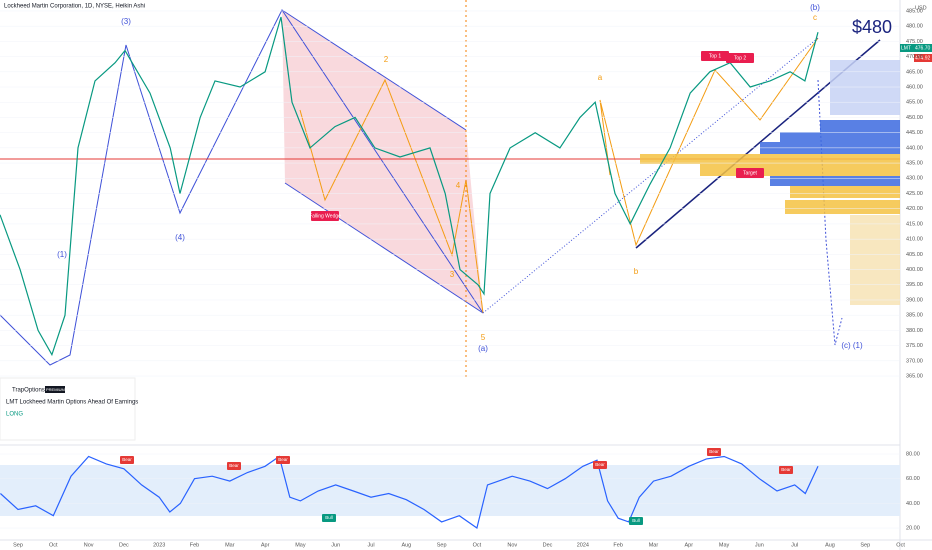  I want to click on symbol-tag, so click(907, 48).